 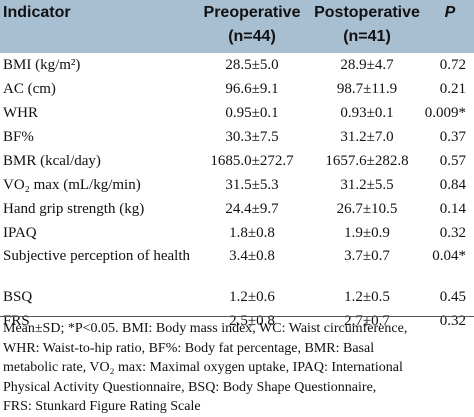 I want to click on row-indicator: AC (cm), so click(x=29, y=89).